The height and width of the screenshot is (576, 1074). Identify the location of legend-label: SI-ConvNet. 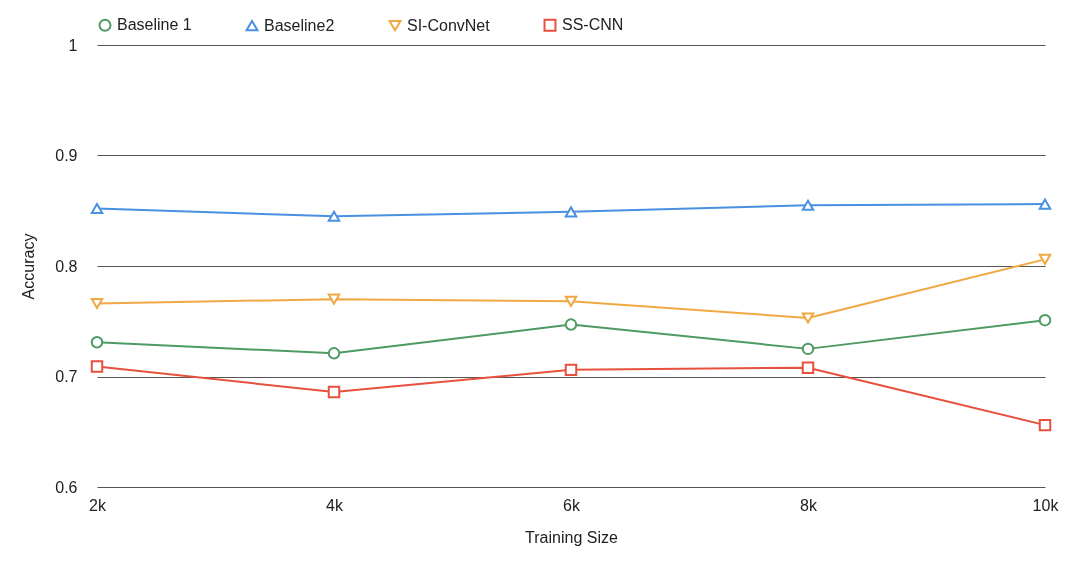
(449, 25).